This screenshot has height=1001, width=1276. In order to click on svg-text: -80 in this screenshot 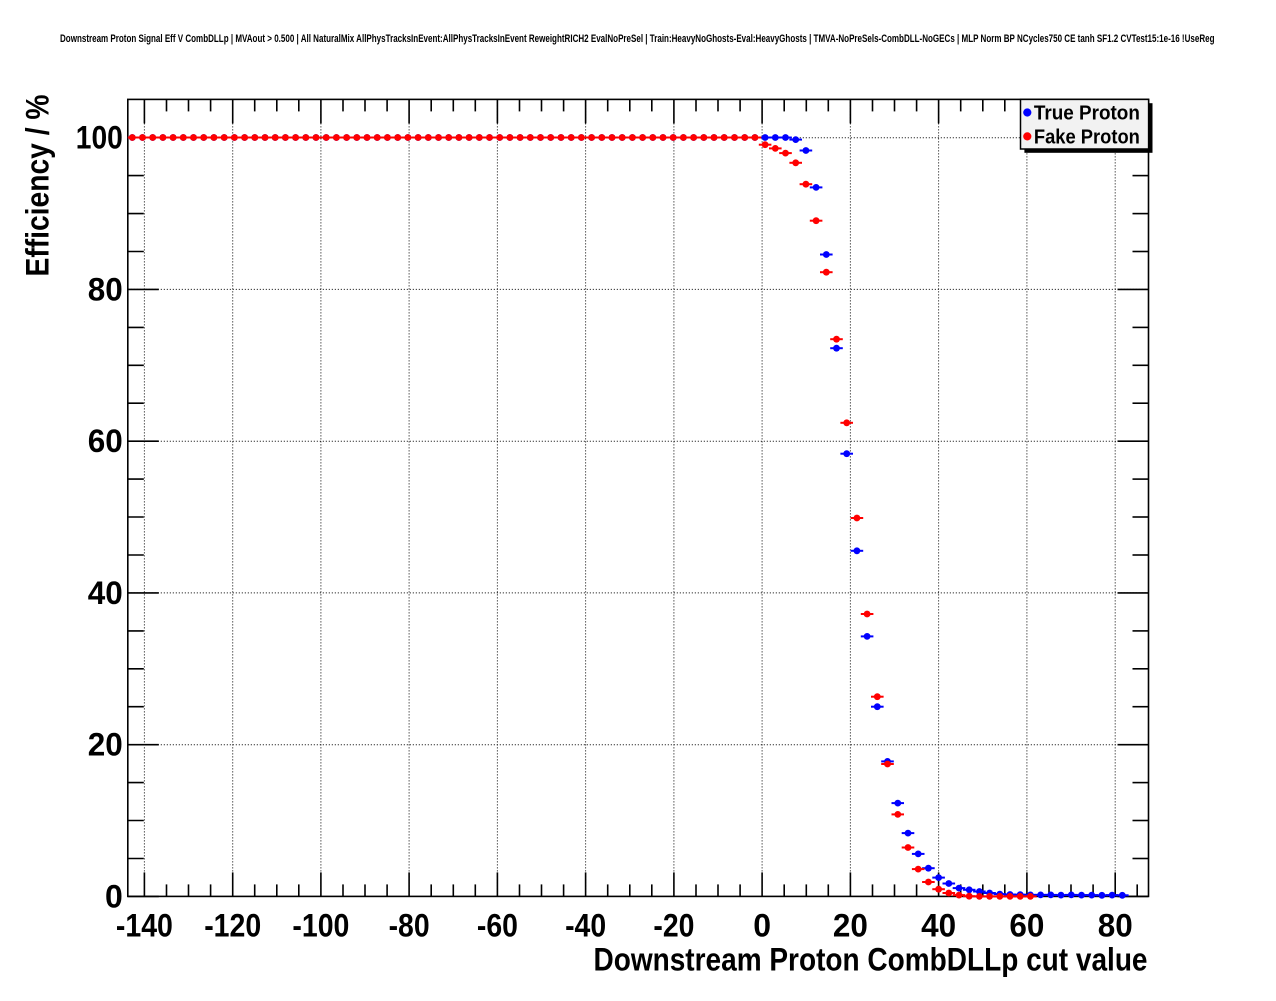, I will do `click(409, 926)`.